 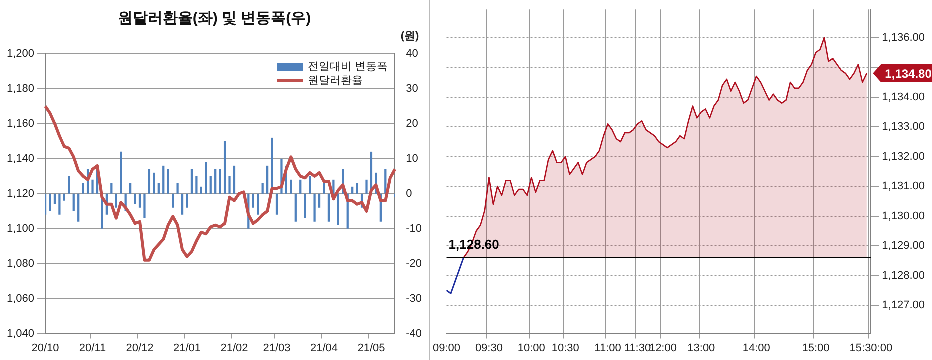 I want to click on x-tick-label: 21/01, so click(x=187, y=348).